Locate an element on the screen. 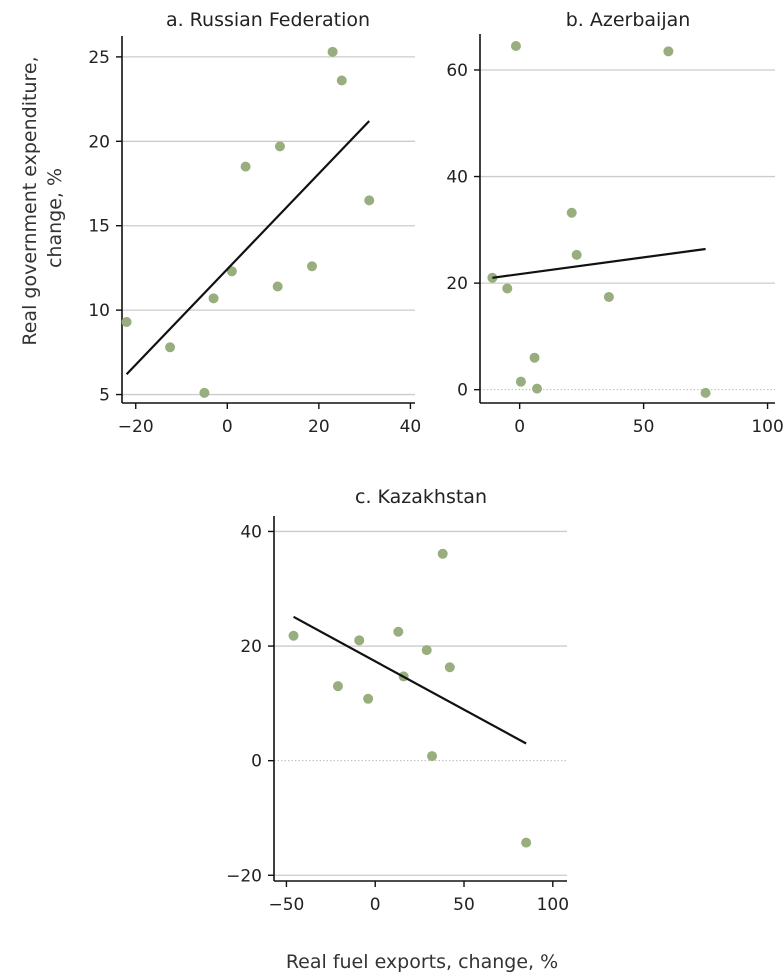 This screenshot has width=784, height=976. panel-title: a. Russian Federation is located at coordinates (268, 20).